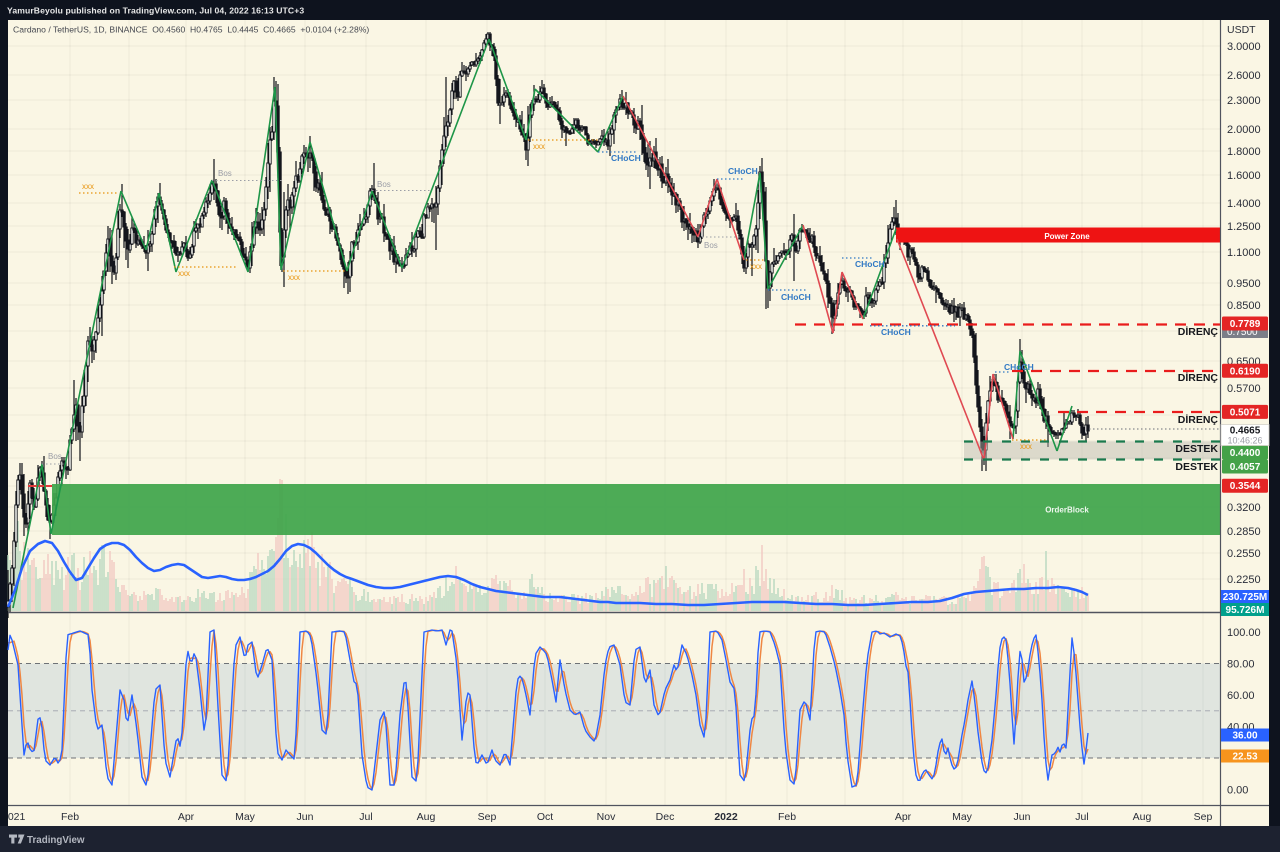  I want to click on svg-text: 0.5071, so click(1245, 412).